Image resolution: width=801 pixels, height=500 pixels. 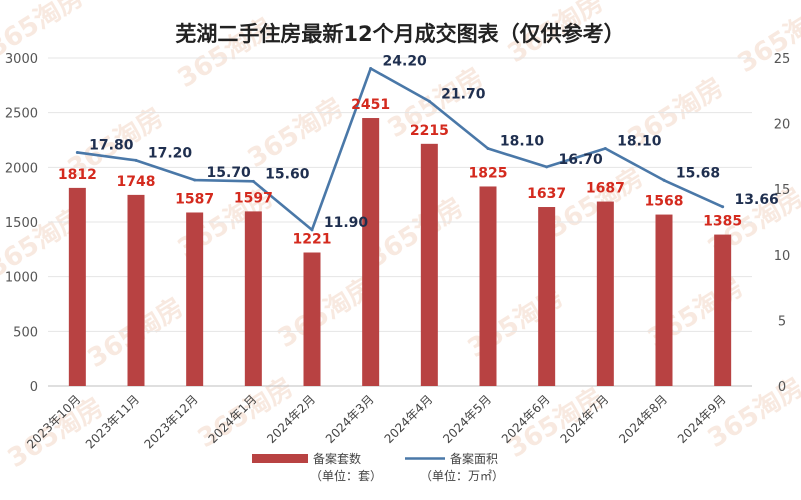 What do you see at coordinates (474, 458) in the screenshot?
I see `legend-line-label: 备案面积` at bounding box center [474, 458].